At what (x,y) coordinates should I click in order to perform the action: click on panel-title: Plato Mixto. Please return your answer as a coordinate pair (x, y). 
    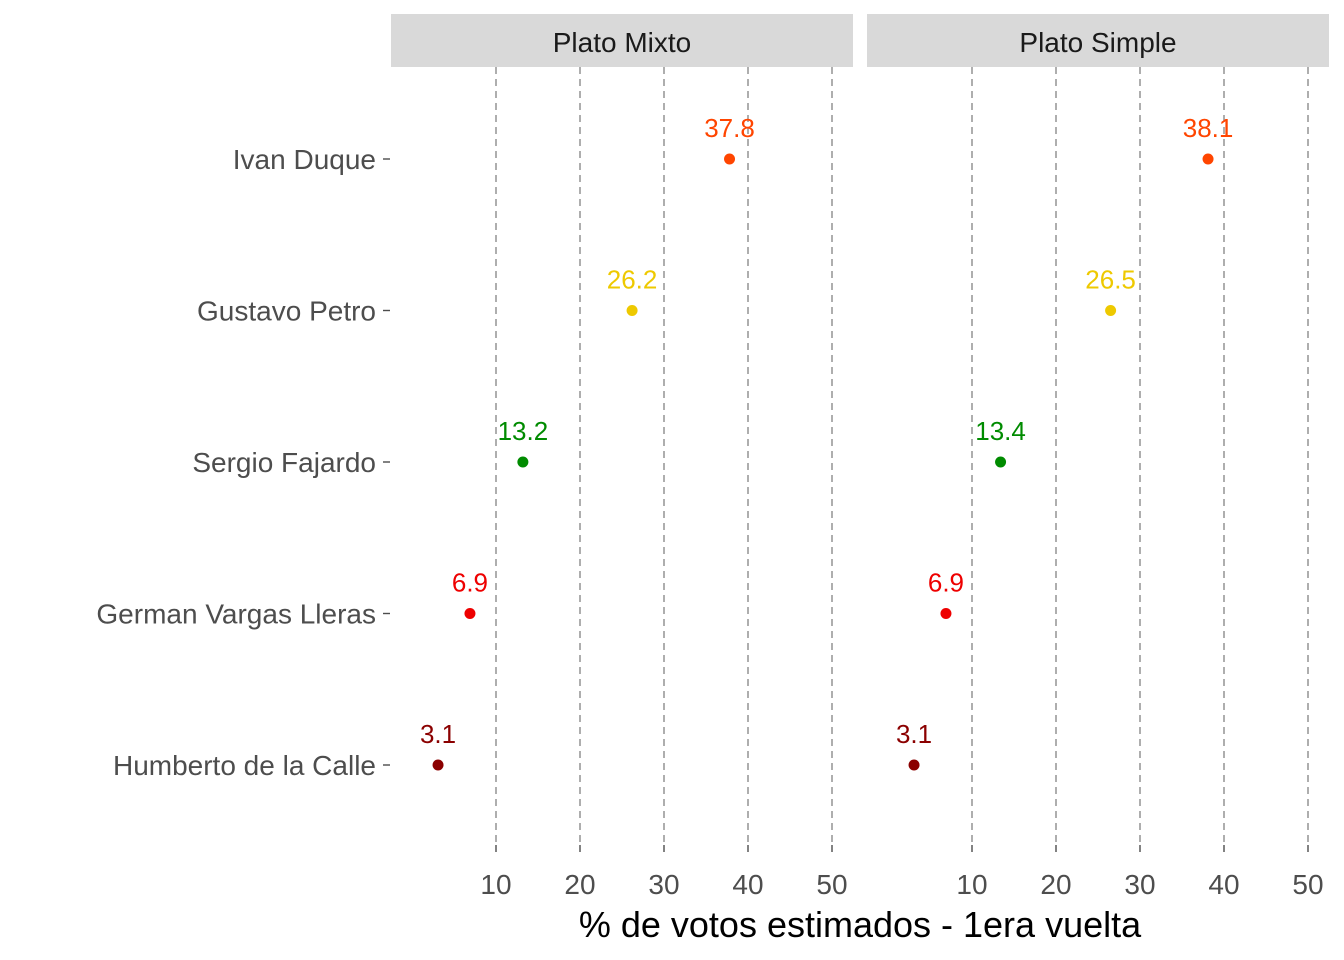
    Looking at the image, I should click on (622, 42).